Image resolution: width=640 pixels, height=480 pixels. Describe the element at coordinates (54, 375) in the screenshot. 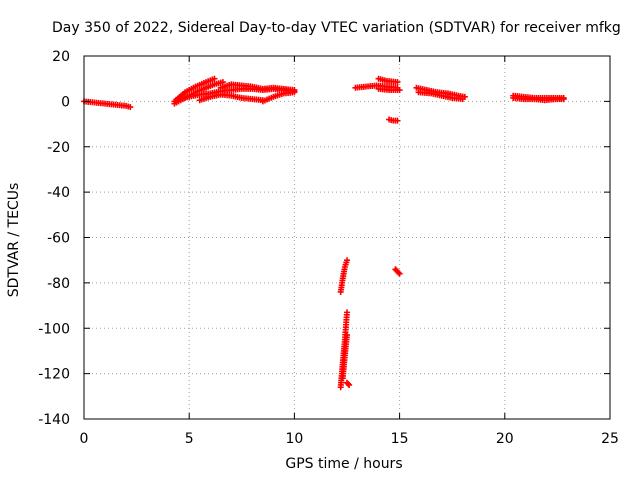

I see `y-tick-label: -120` at that location.